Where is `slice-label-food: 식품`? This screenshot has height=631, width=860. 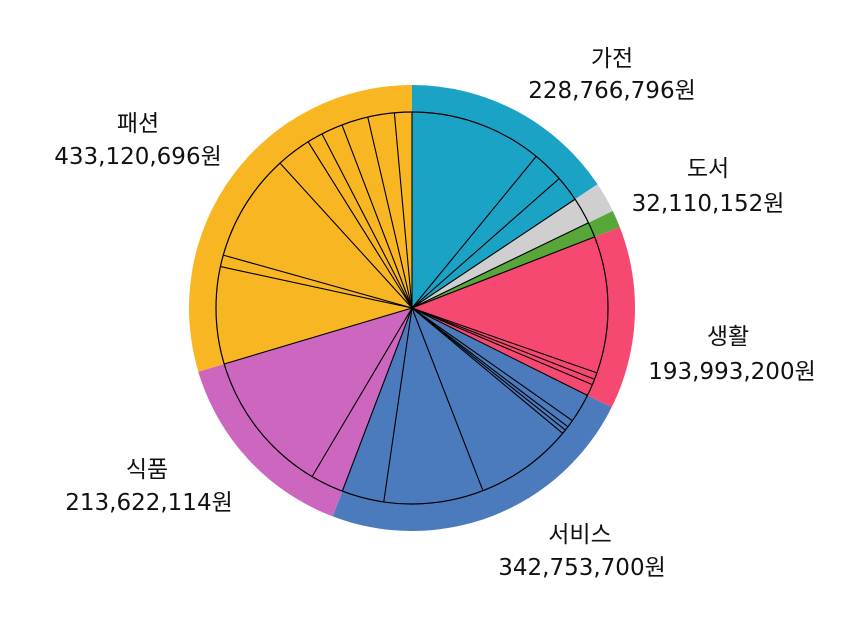 slice-label-food: 식품 is located at coordinates (147, 470).